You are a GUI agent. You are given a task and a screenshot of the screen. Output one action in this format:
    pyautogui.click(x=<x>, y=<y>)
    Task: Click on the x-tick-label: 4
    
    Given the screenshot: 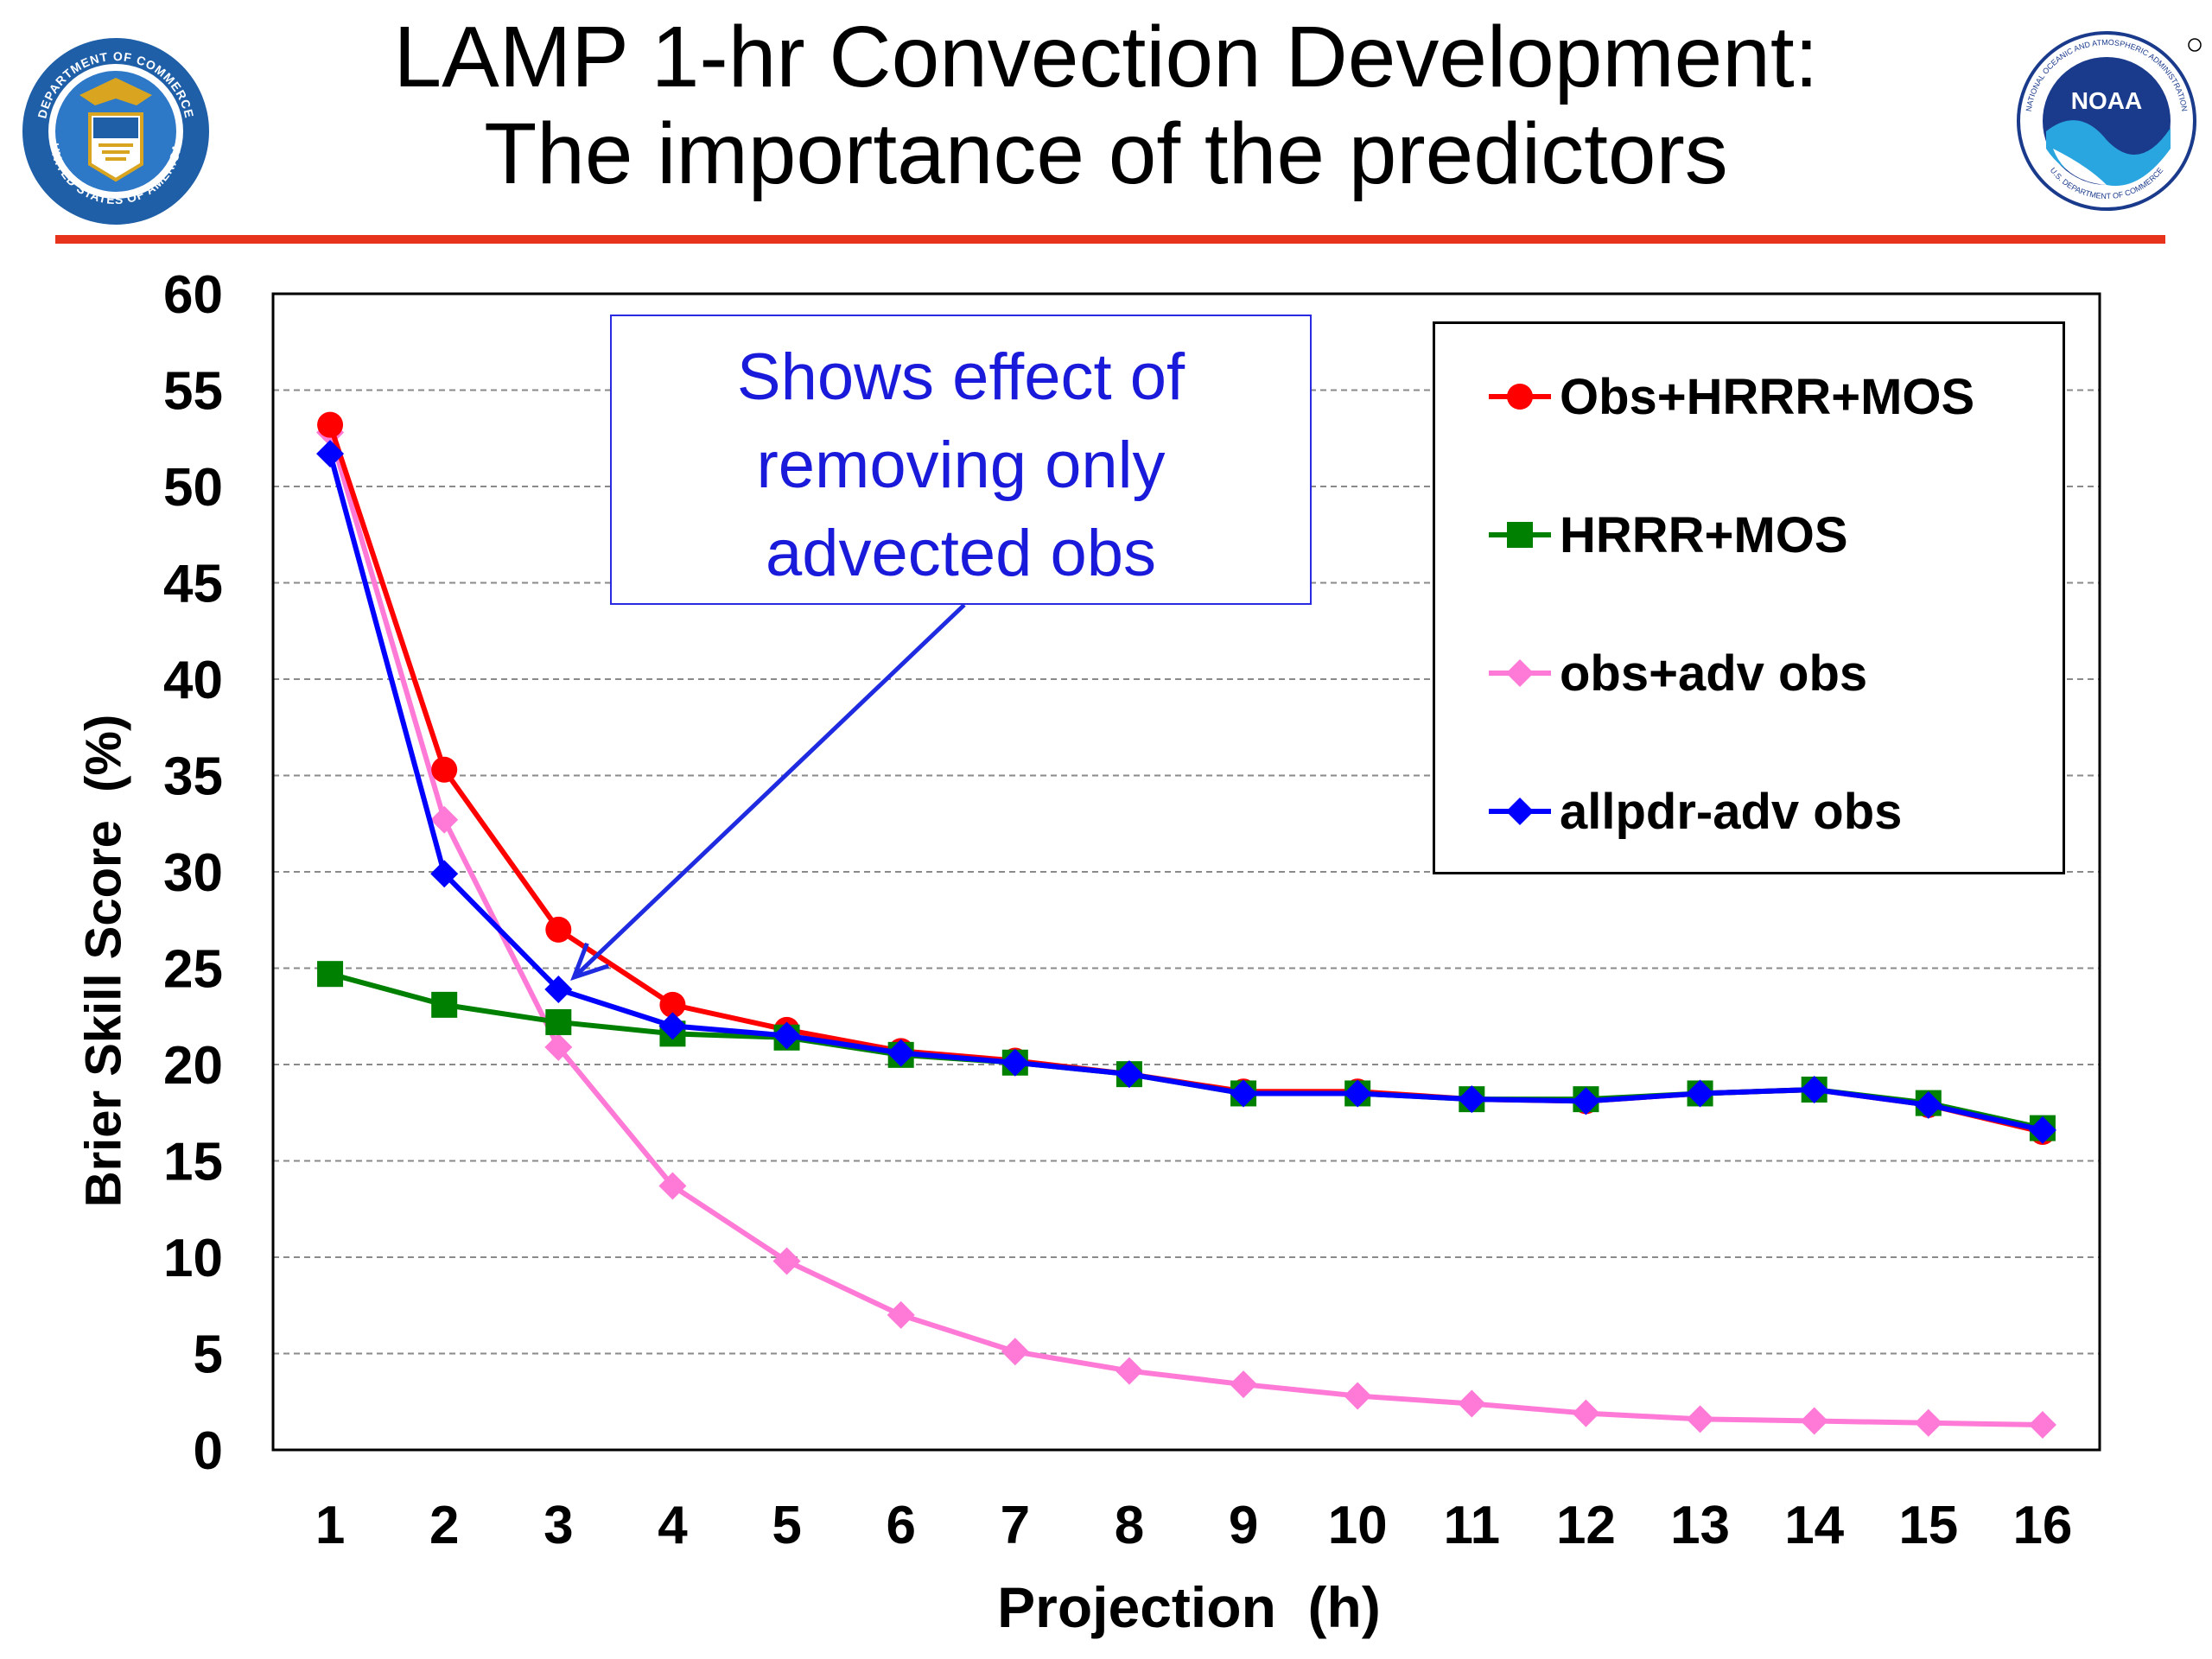 What is the action you would take?
    pyautogui.click(x=673, y=1525)
    